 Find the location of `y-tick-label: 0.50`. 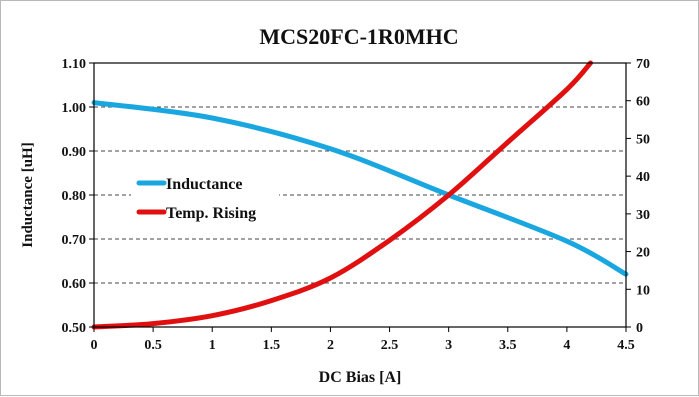

y-tick-label: 0.50 is located at coordinates (74, 328).